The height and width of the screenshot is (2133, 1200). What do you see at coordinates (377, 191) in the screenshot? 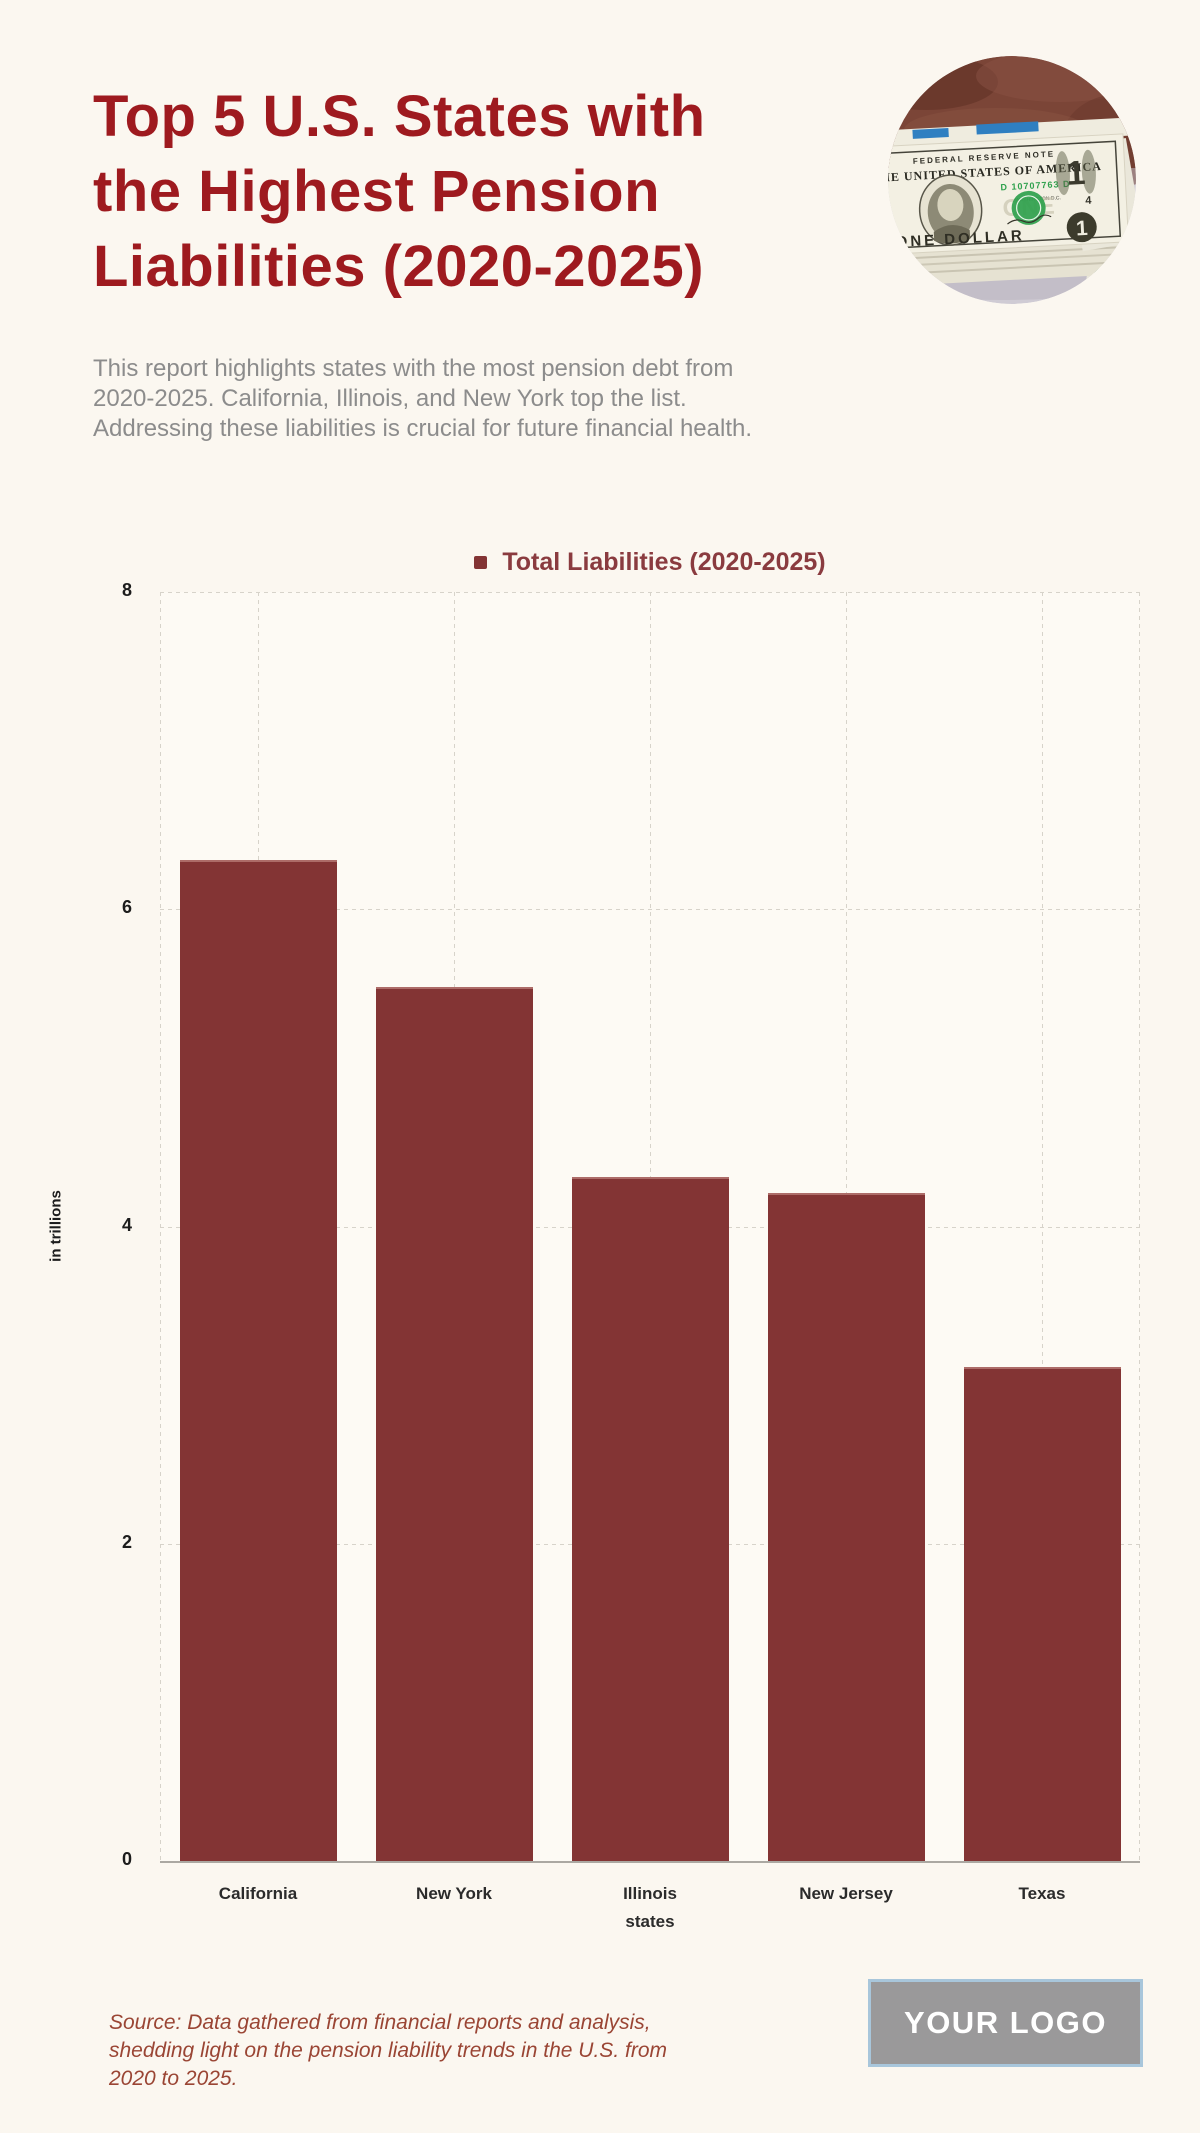
I see `title-line: the Highest Pension` at bounding box center [377, 191].